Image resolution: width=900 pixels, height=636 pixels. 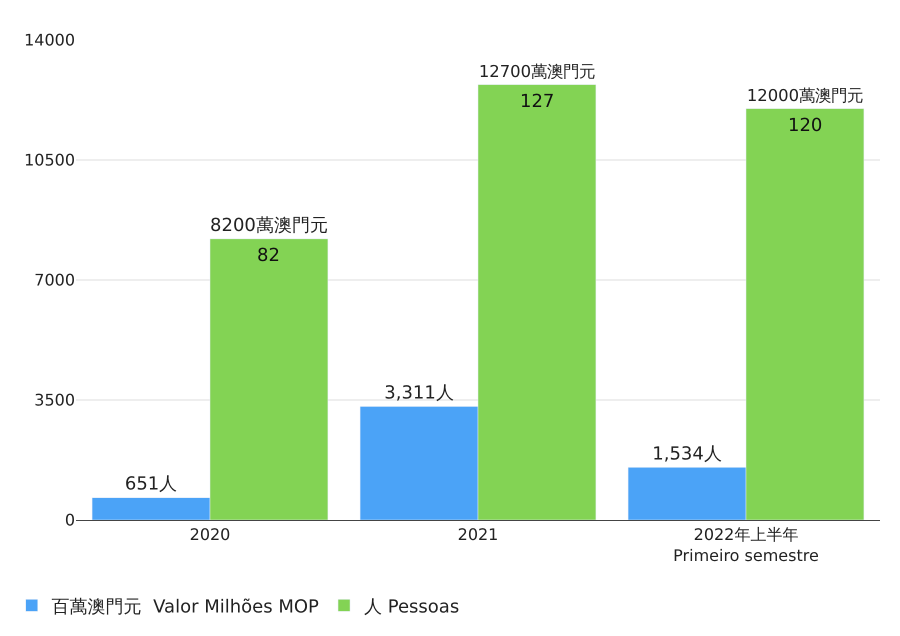 What do you see at coordinates (186, 607) in the screenshot?
I see `legend-label: 百萬澳門元 Valor Milhões MOP` at bounding box center [186, 607].